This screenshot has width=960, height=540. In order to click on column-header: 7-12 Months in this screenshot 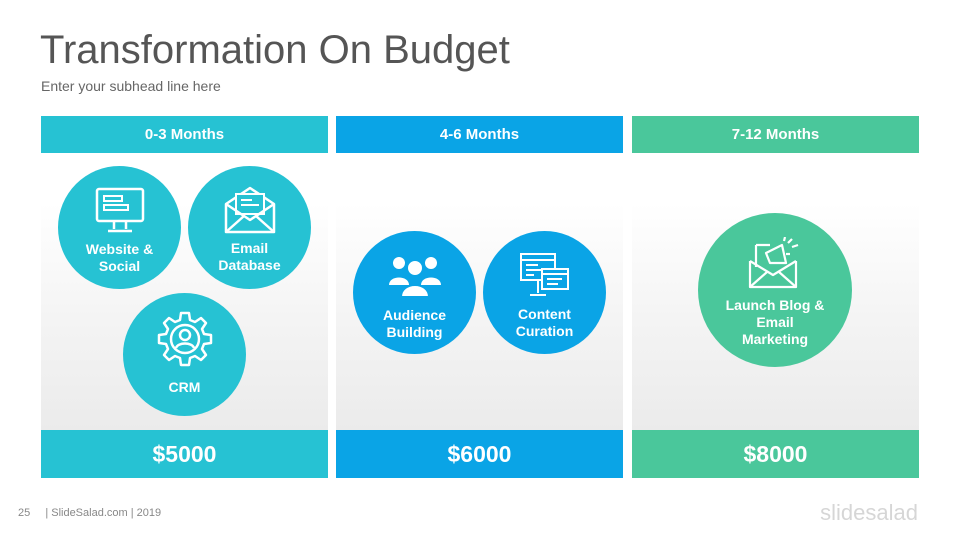, I will do `click(775, 134)`.